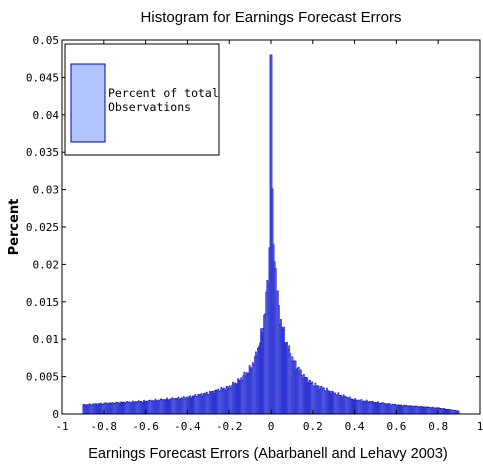 The width and height of the screenshot is (483, 468). Describe the element at coordinates (88, 103) in the screenshot. I see `legend-swatch` at that location.